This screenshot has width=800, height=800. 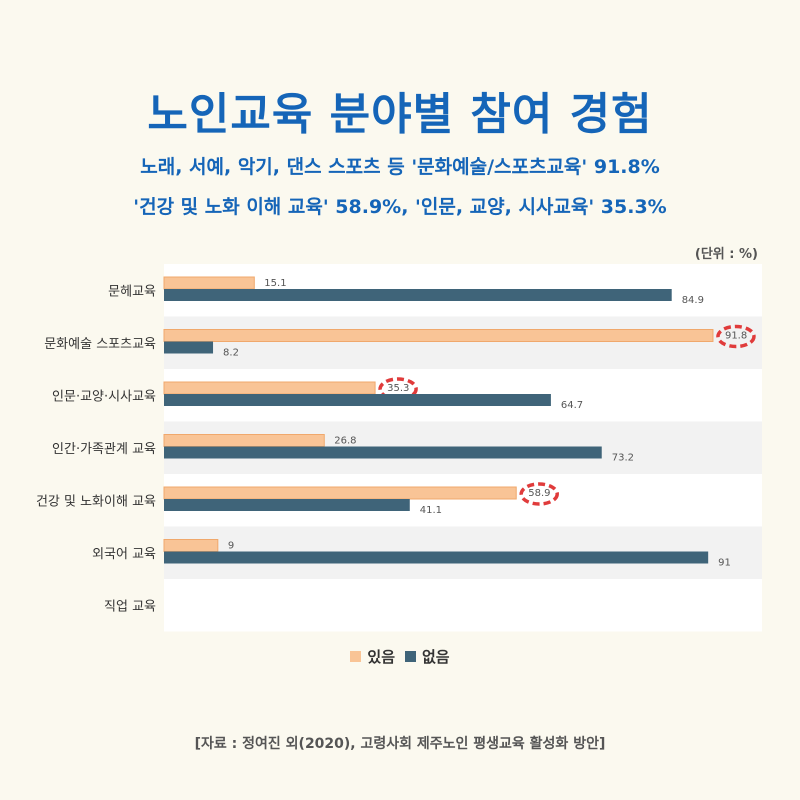 I want to click on category-label: 건강 및 노화이해 교육, so click(x=96, y=501).